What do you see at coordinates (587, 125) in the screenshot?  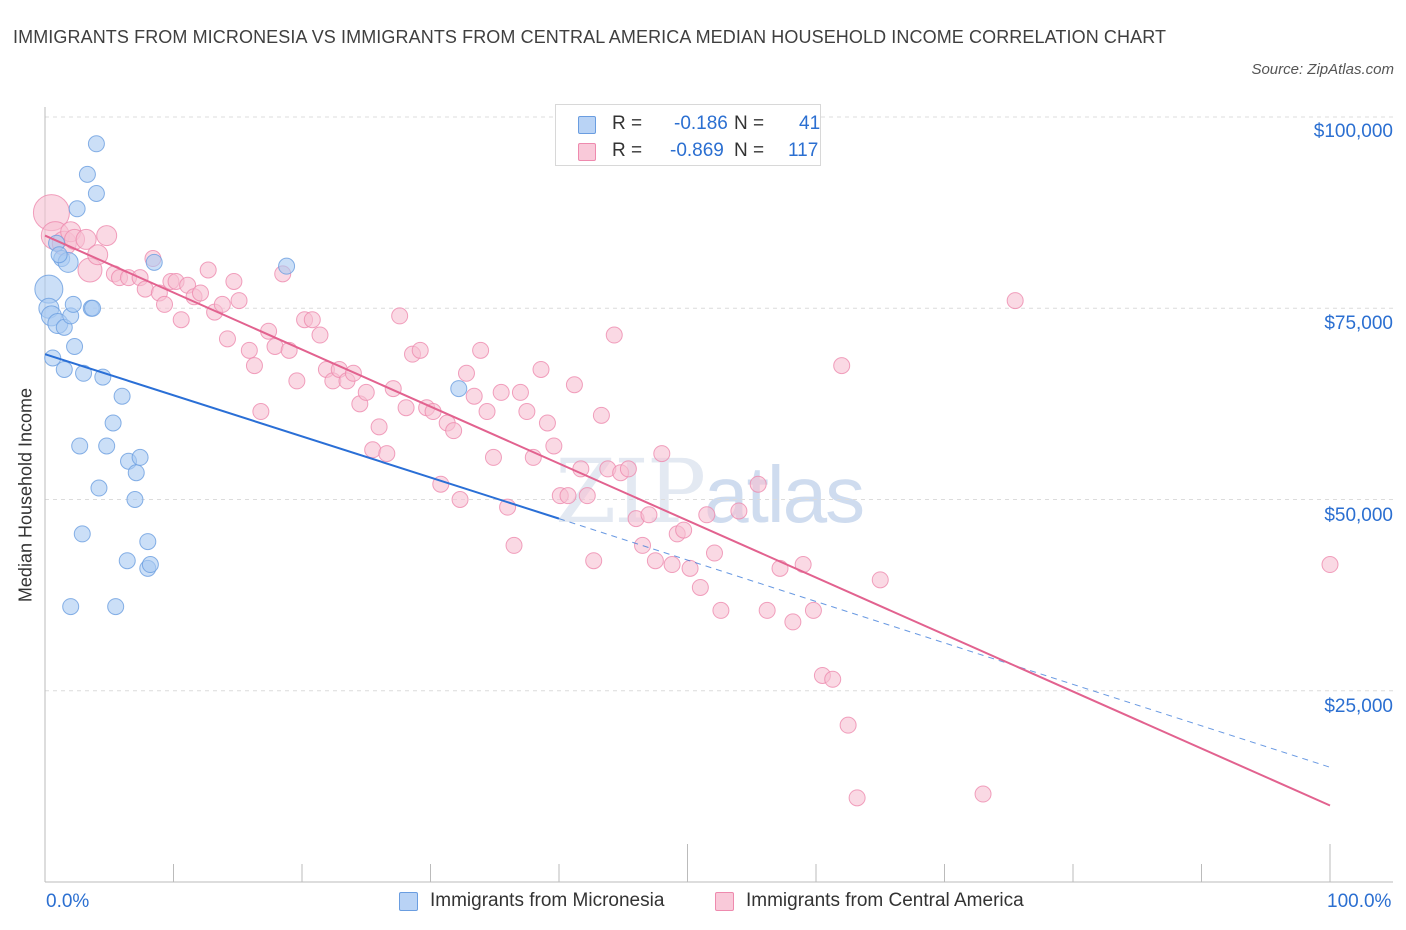 I see `legend-swatch-blue` at bounding box center [587, 125].